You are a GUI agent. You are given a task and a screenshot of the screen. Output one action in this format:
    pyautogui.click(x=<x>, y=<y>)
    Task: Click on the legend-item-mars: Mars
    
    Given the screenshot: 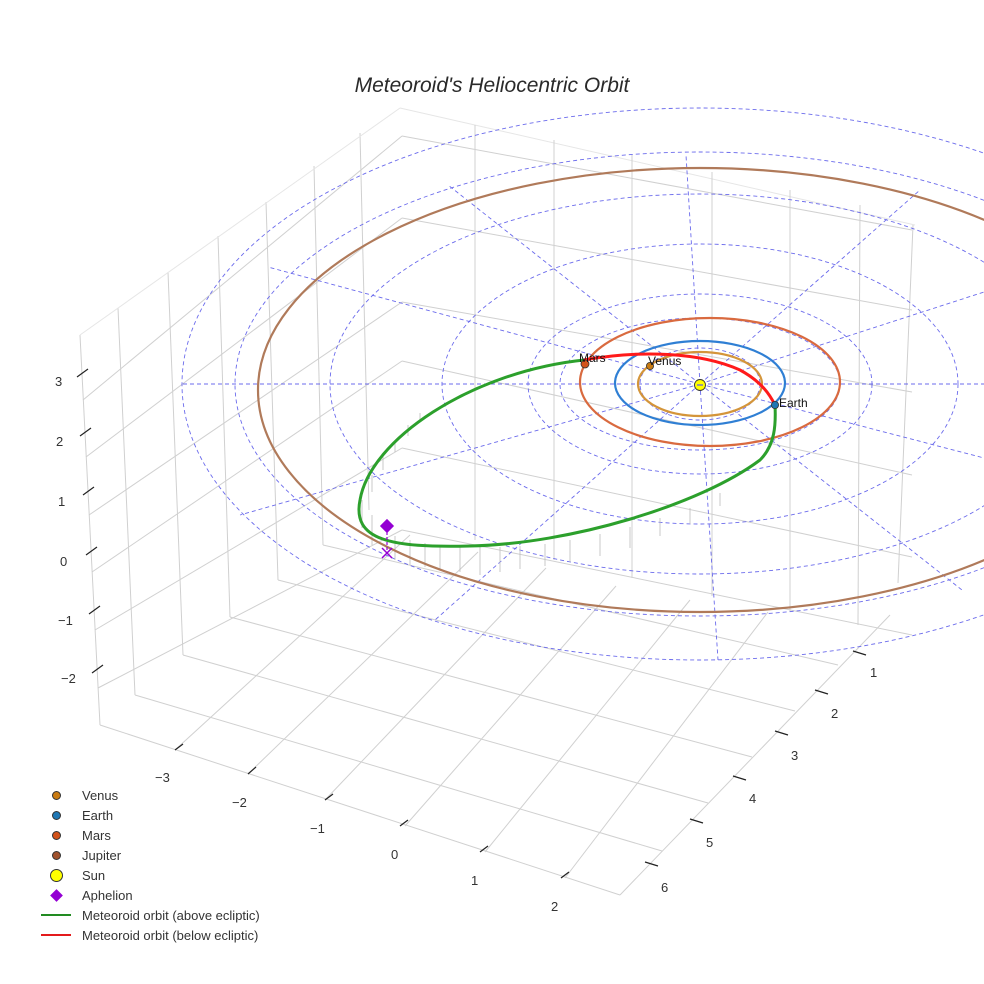 What is the action you would take?
    pyautogui.click(x=149, y=835)
    